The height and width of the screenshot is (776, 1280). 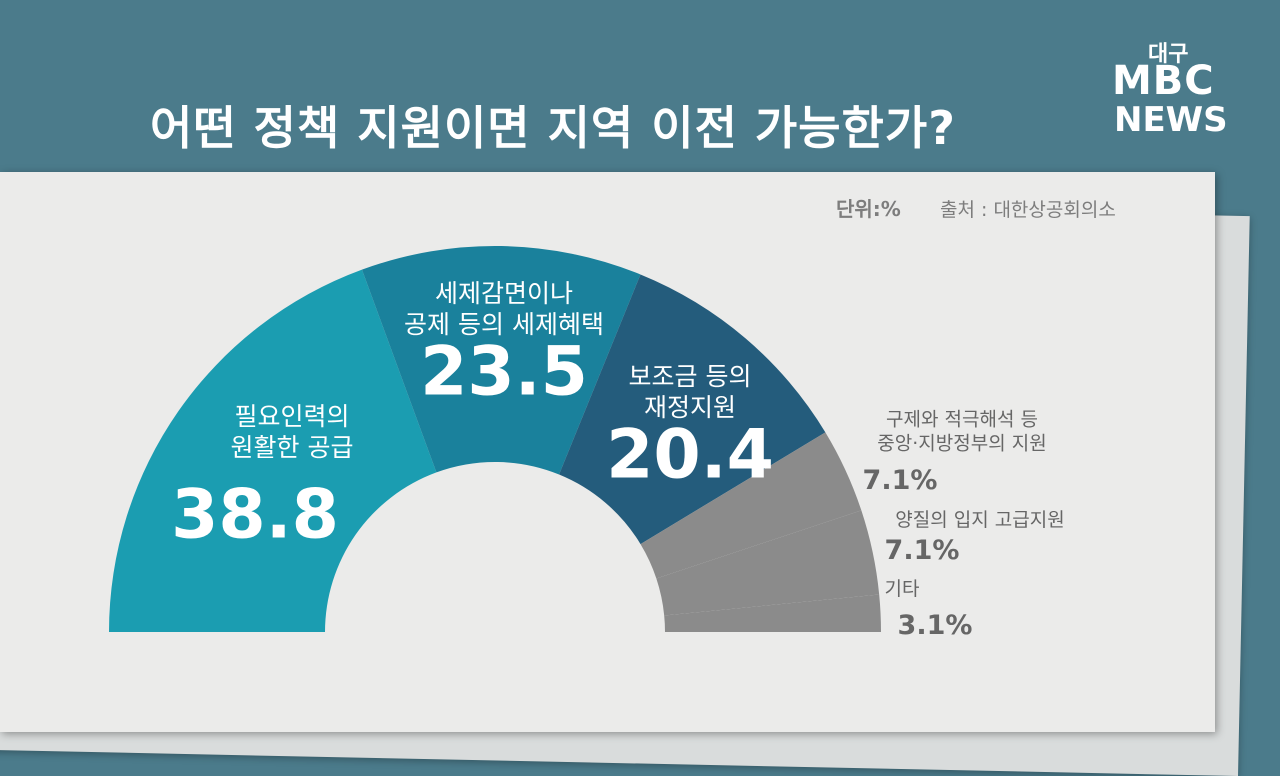 I want to click on logo-brand: MBC, so click(x=1163, y=81).